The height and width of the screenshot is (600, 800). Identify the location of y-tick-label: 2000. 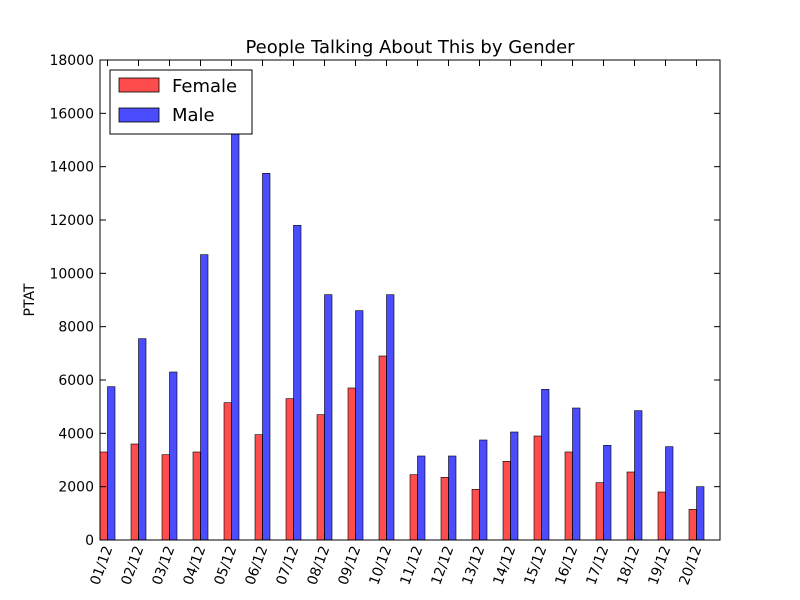
(76, 488).